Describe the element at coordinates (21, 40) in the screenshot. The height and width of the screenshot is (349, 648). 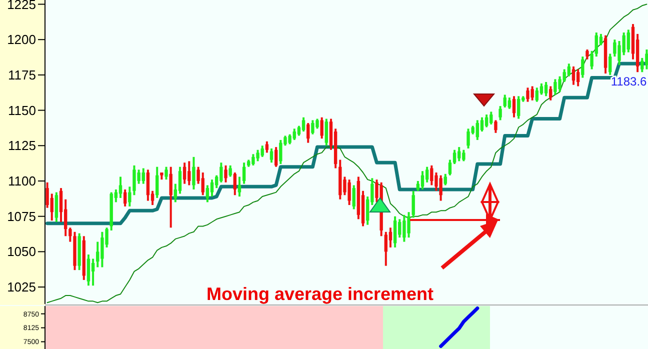
I see `y-tick-label: 1200` at that location.